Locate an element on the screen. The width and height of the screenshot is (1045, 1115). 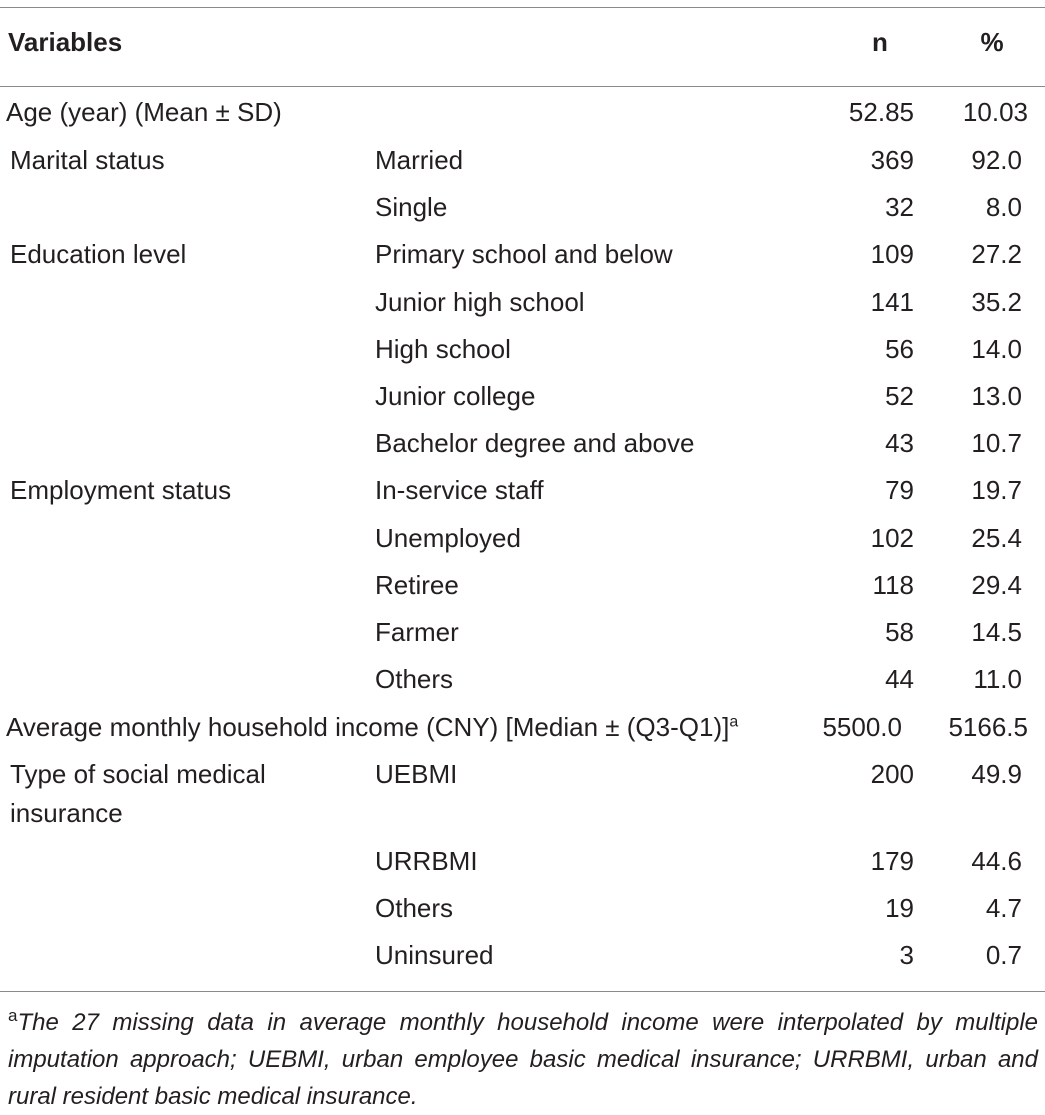
row-label: Employment status is located at coordinates (121, 490).